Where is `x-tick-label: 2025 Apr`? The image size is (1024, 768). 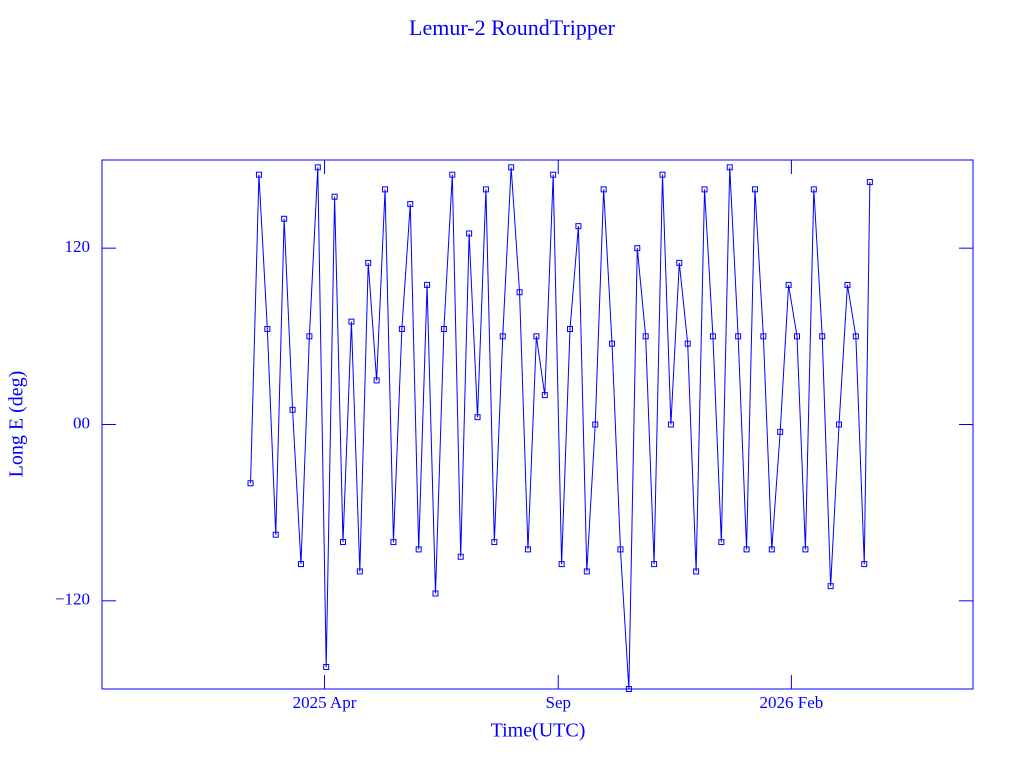 x-tick-label: 2025 Apr is located at coordinates (325, 702).